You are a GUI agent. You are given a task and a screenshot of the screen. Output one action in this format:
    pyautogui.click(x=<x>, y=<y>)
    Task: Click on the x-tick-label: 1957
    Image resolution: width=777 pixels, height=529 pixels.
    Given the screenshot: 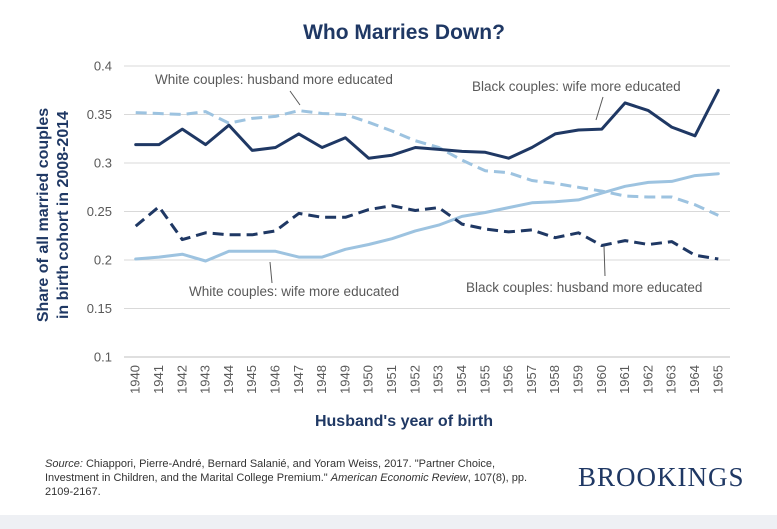 What is the action you would take?
    pyautogui.click(x=531, y=379)
    